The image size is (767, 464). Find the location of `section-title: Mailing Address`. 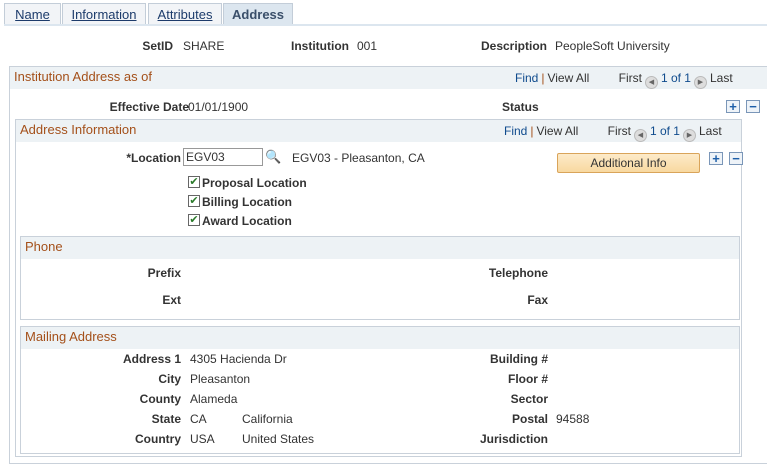

section-title: Mailing Address is located at coordinates (380, 338).